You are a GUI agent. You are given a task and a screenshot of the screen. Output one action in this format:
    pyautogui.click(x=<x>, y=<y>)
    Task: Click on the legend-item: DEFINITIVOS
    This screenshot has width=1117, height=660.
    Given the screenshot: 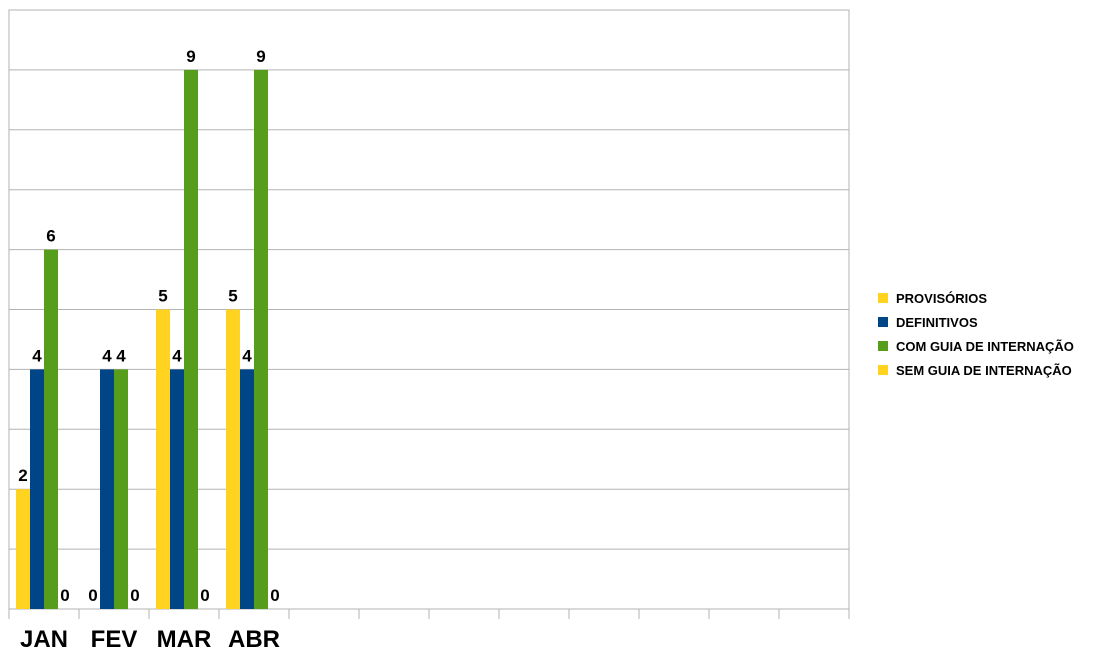 What is the action you would take?
    pyautogui.click(x=976, y=322)
    